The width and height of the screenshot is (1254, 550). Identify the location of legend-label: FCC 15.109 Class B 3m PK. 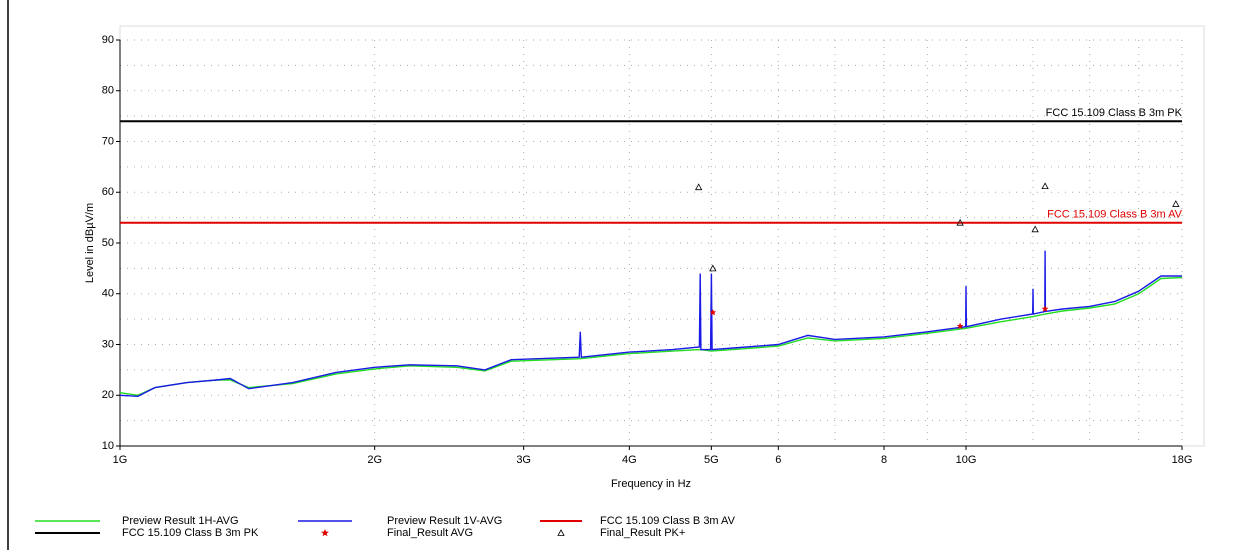
(190, 533).